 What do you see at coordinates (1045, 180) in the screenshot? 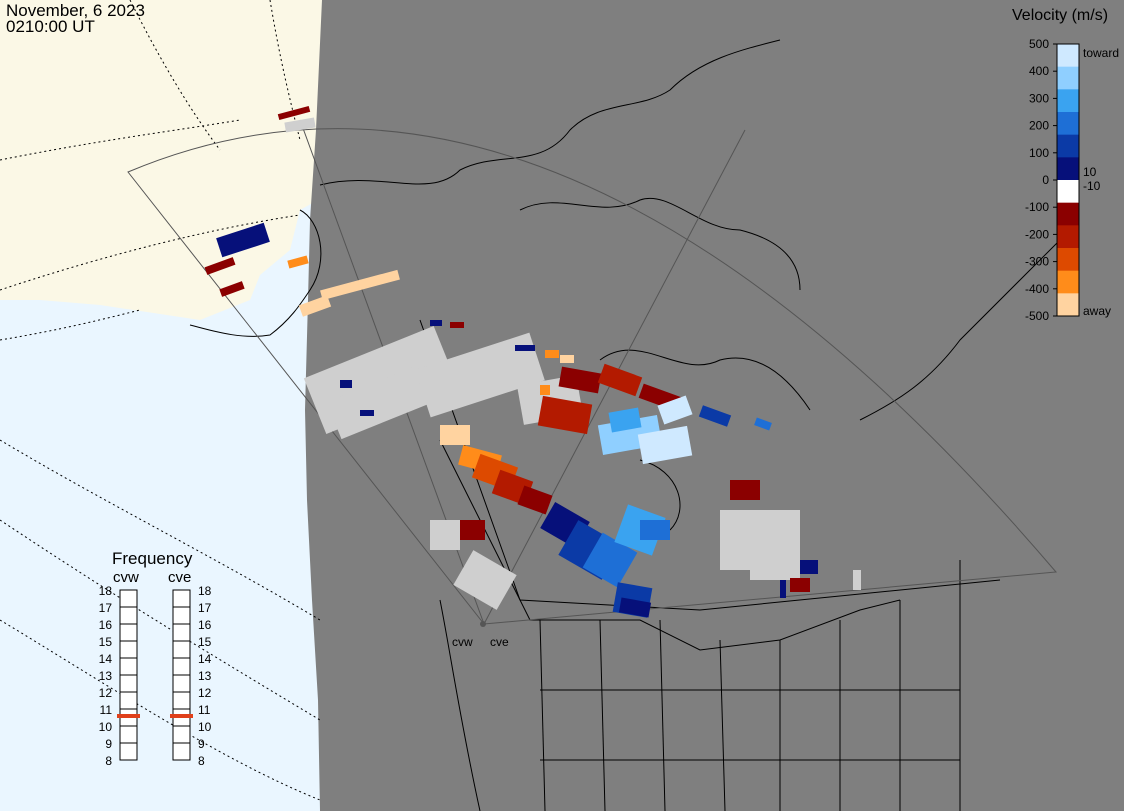
I see `velocity-tick-label: 0` at bounding box center [1045, 180].